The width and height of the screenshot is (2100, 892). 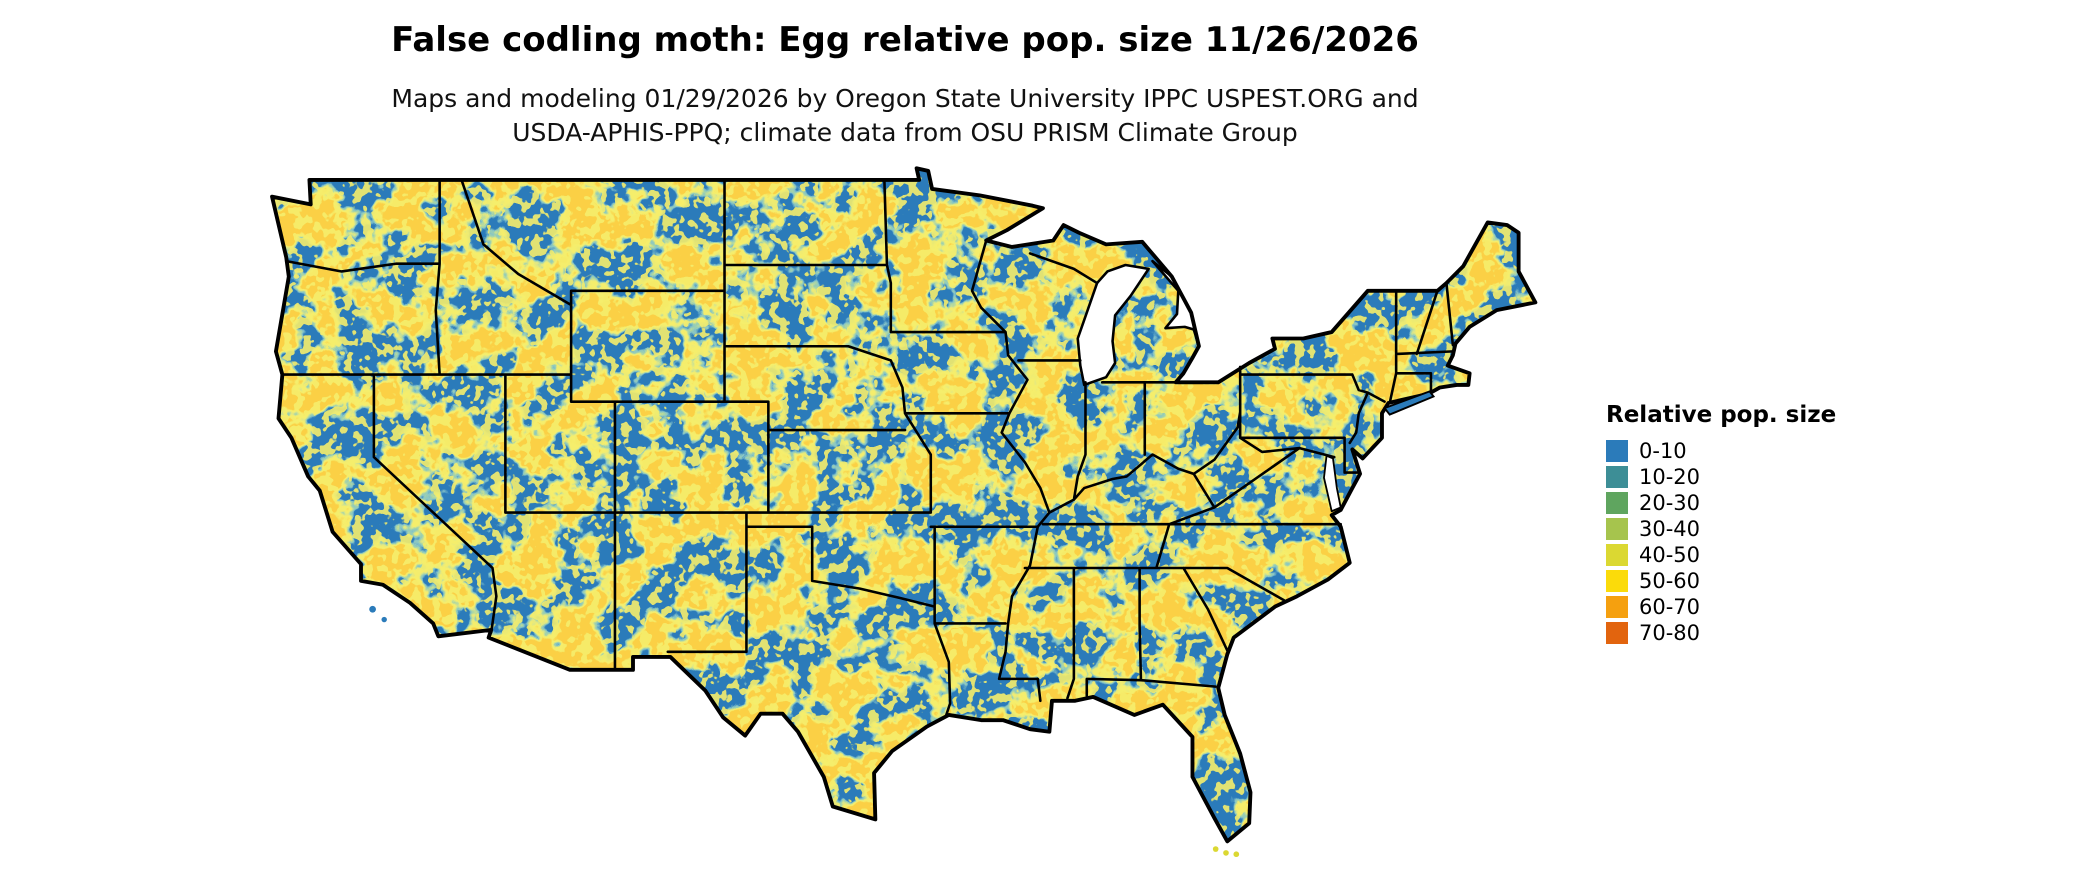 I want to click on legend-label: 10-20, so click(x=1670, y=477).